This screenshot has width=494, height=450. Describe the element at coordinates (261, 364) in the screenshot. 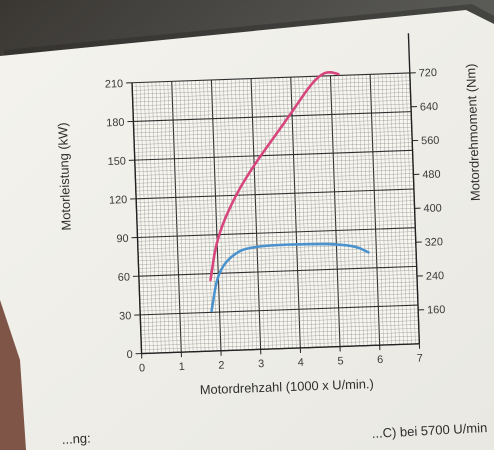

I see `x-tick-label: 3` at that location.